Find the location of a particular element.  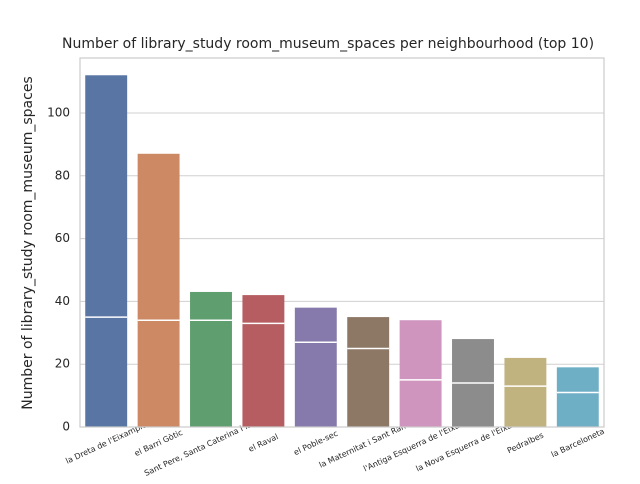

y-tick-label: 40 is located at coordinates (62, 301).